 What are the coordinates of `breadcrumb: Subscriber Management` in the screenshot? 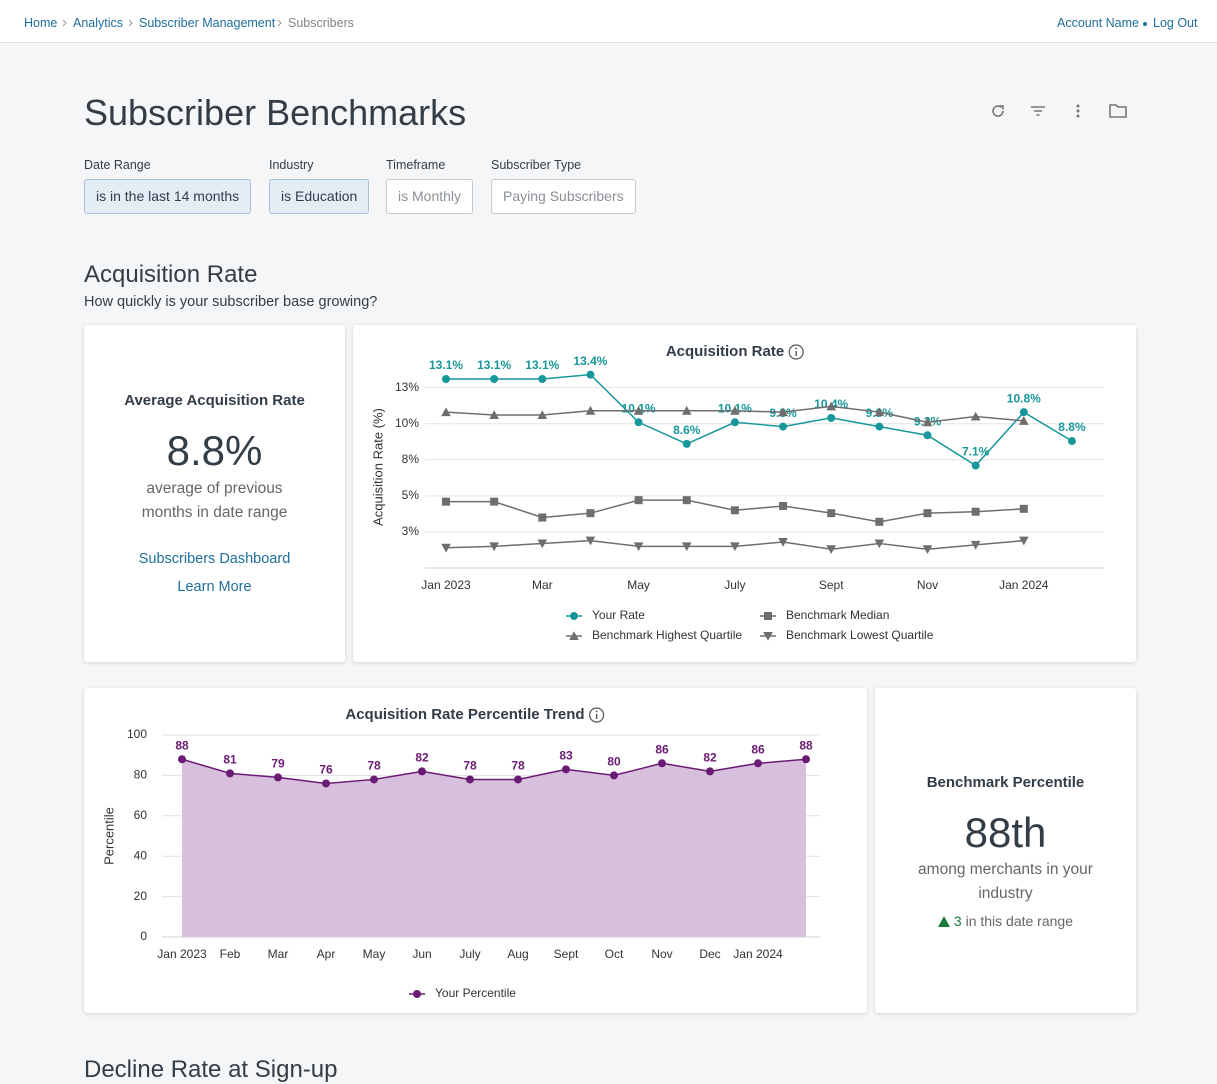 It's located at (207, 23).